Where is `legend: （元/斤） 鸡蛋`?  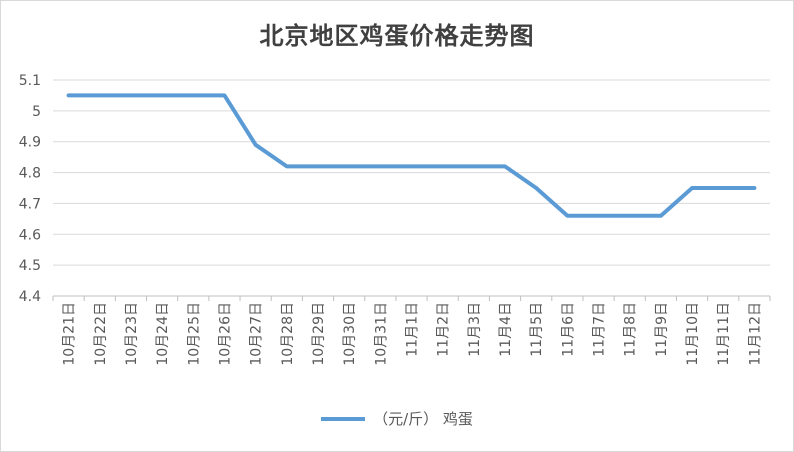 legend: （元/斤） 鸡蛋 is located at coordinates (397, 418).